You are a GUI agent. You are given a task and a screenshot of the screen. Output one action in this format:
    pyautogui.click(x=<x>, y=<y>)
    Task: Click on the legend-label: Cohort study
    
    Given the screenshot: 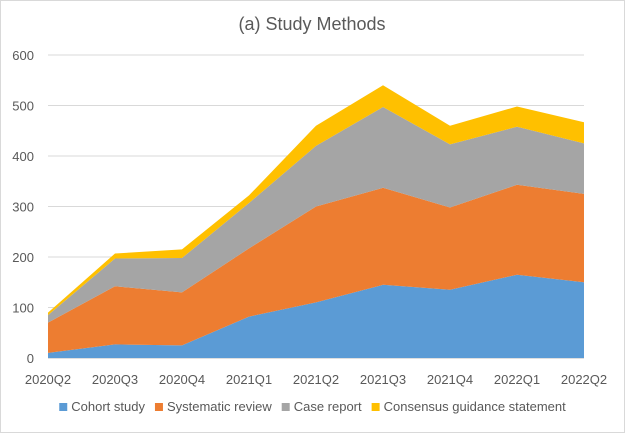 What is the action you would take?
    pyautogui.click(x=108, y=406)
    